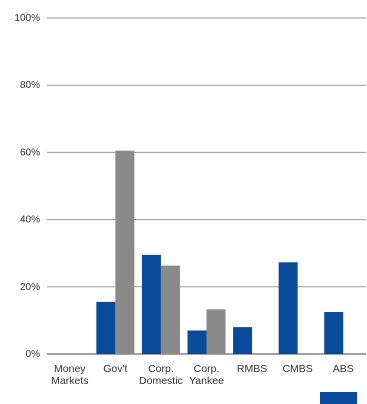  Describe the element at coordinates (115, 369) in the screenshot. I see `x-category-label: Gov't` at that location.